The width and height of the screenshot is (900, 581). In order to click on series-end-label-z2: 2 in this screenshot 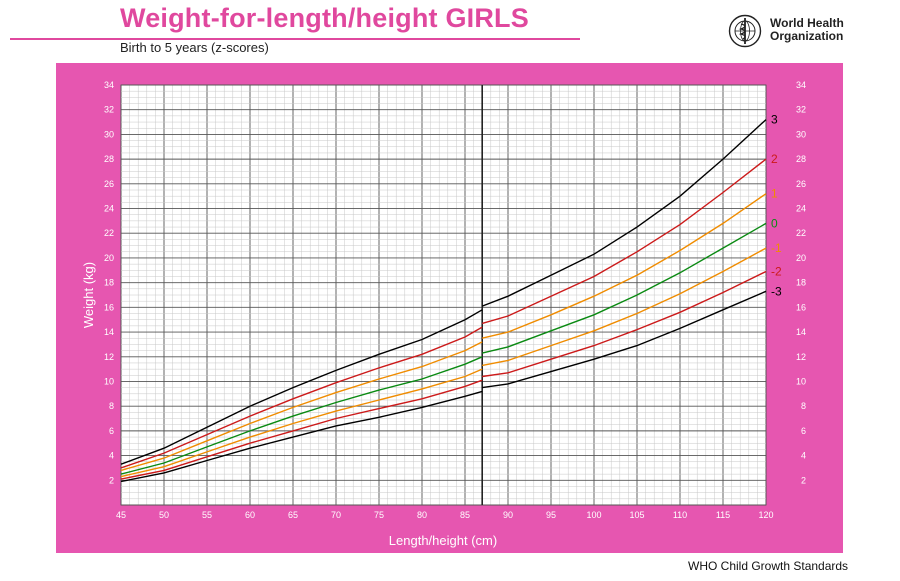, I will do `click(774, 159)`.